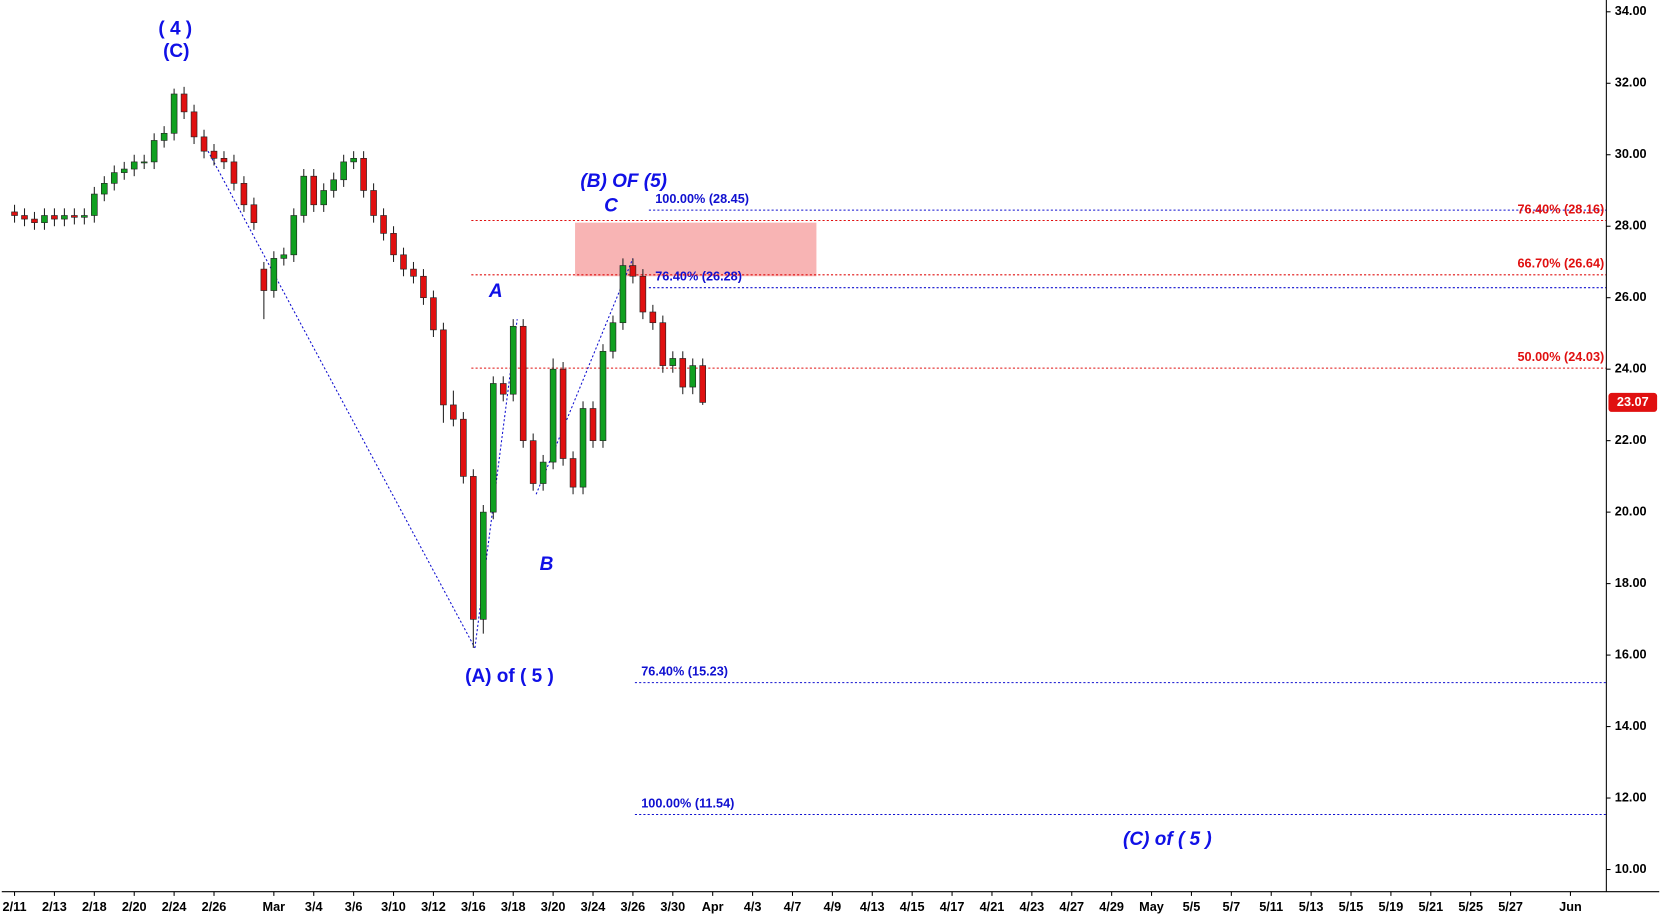 The image size is (1661, 916). I want to click on x-tick-label: 2/20, so click(134, 907).